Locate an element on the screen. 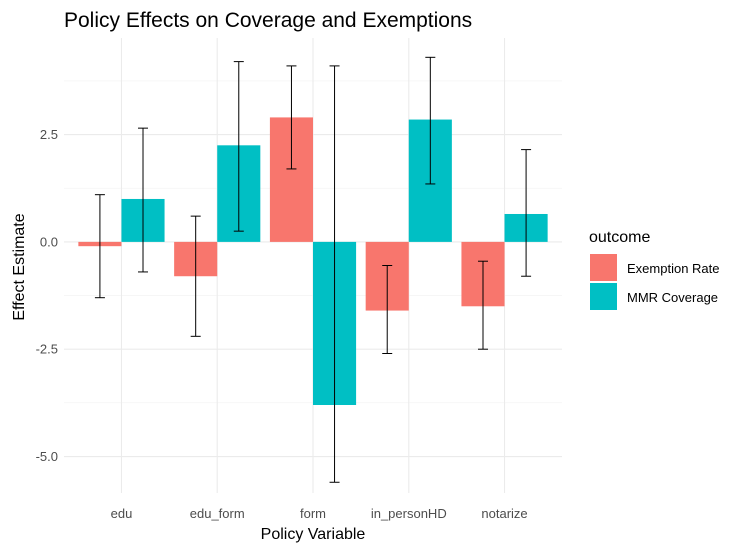  legend-swatch-mmr-coverage is located at coordinates (603, 296).